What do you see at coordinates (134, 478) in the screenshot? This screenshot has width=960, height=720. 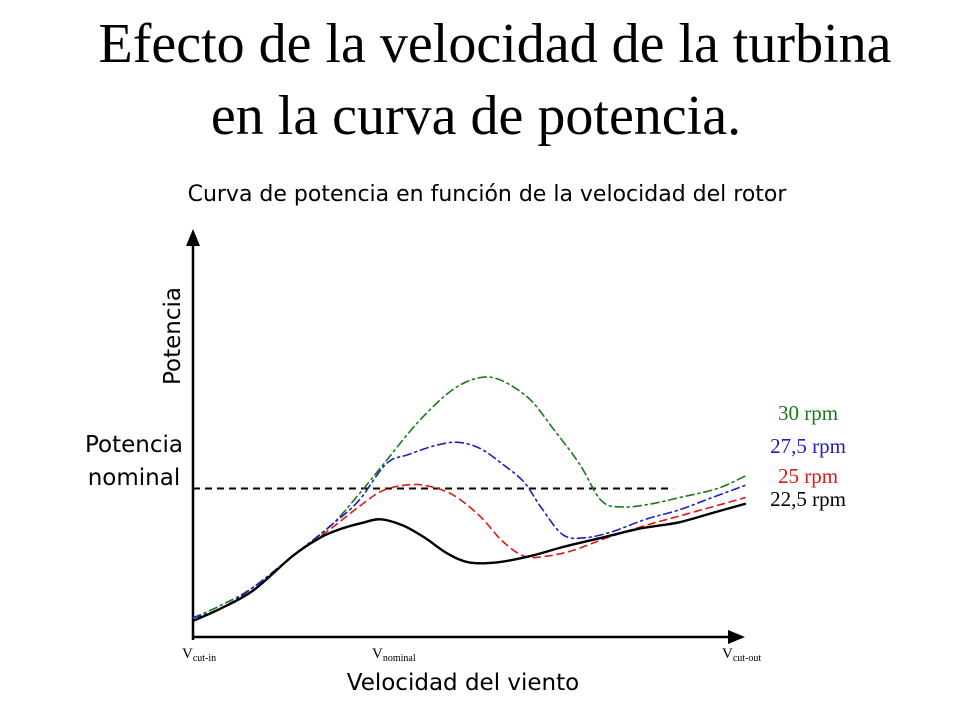 I see `reference-label-line-2: nominal` at bounding box center [134, 478].